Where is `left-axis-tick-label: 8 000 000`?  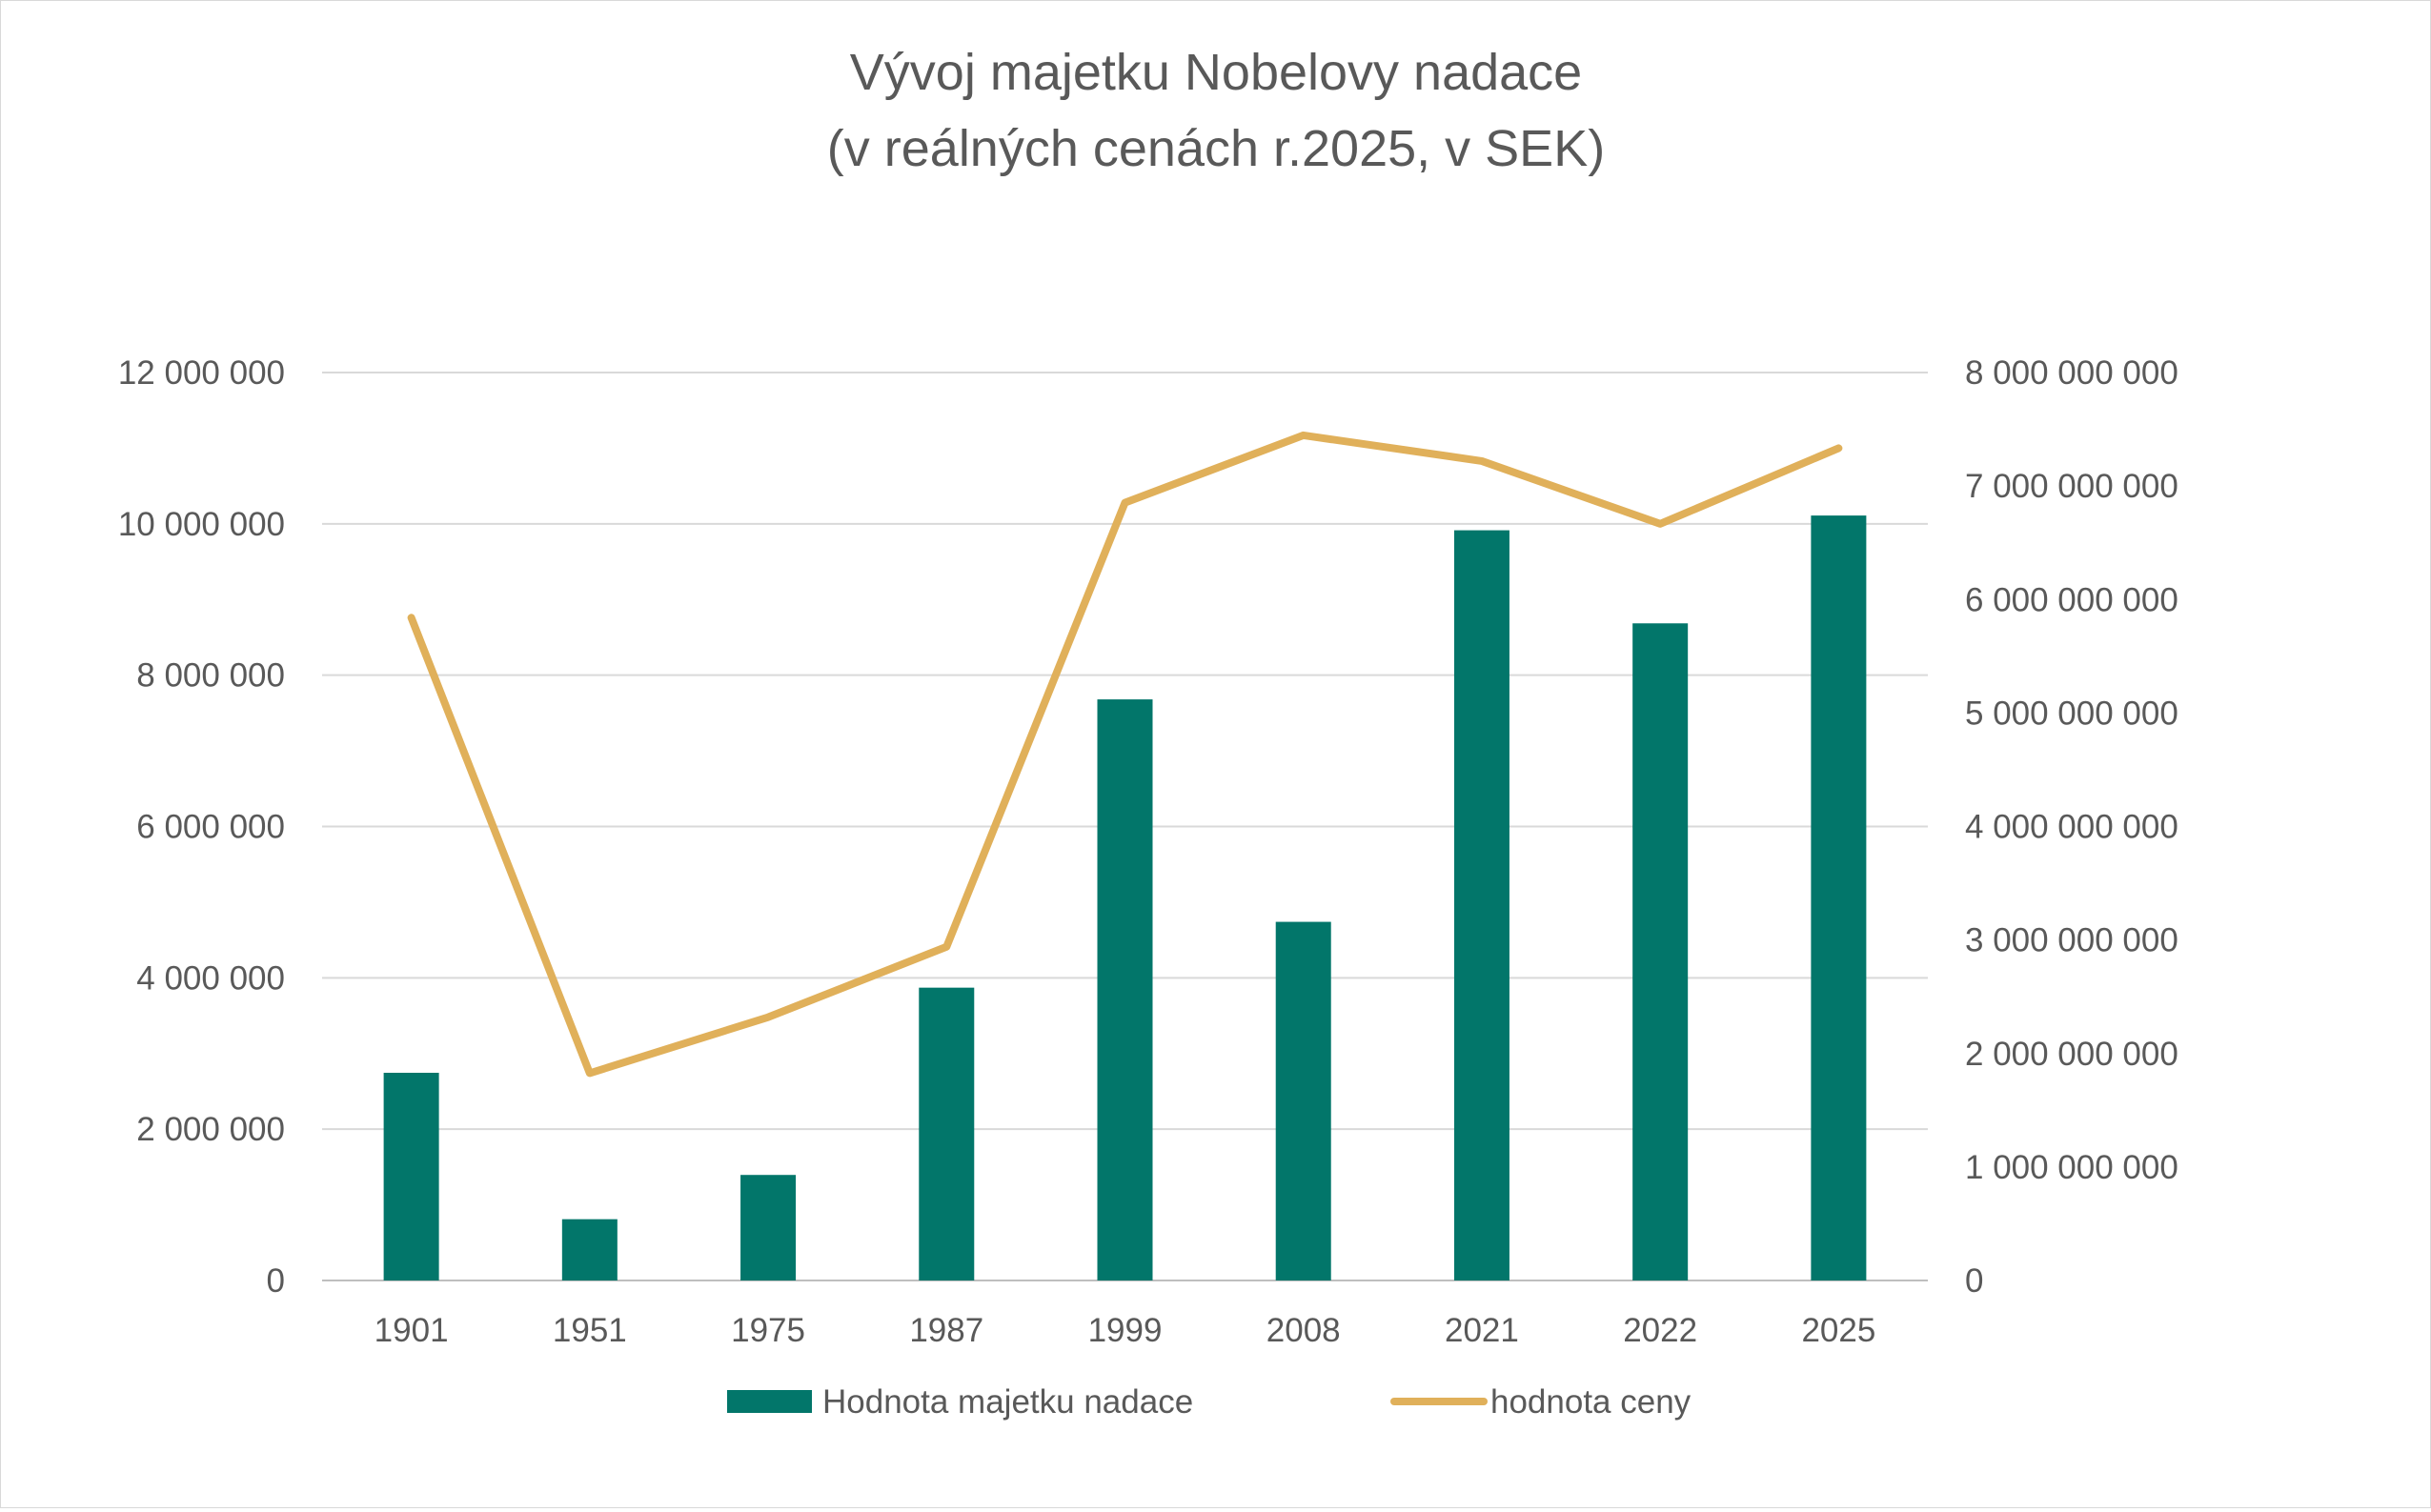
left-axis-tick-label: 8 000 000 is located at coordinates (210, 676).